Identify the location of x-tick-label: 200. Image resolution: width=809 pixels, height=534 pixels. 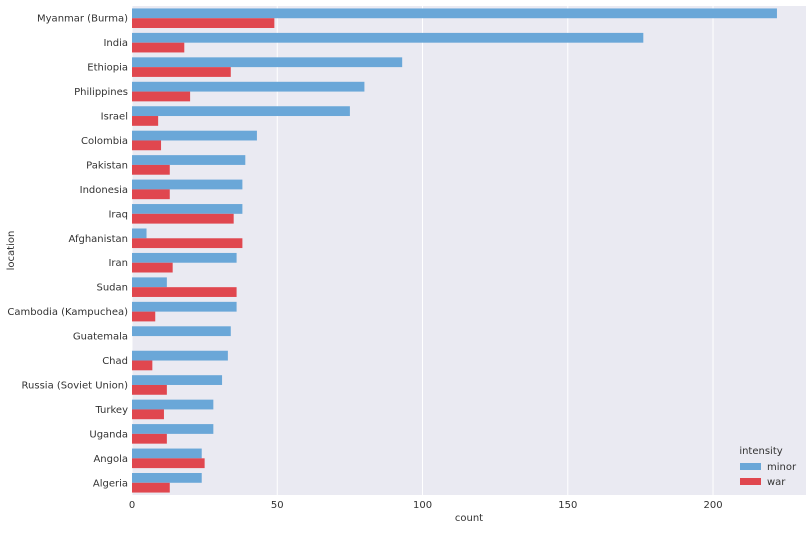
(712, 505).